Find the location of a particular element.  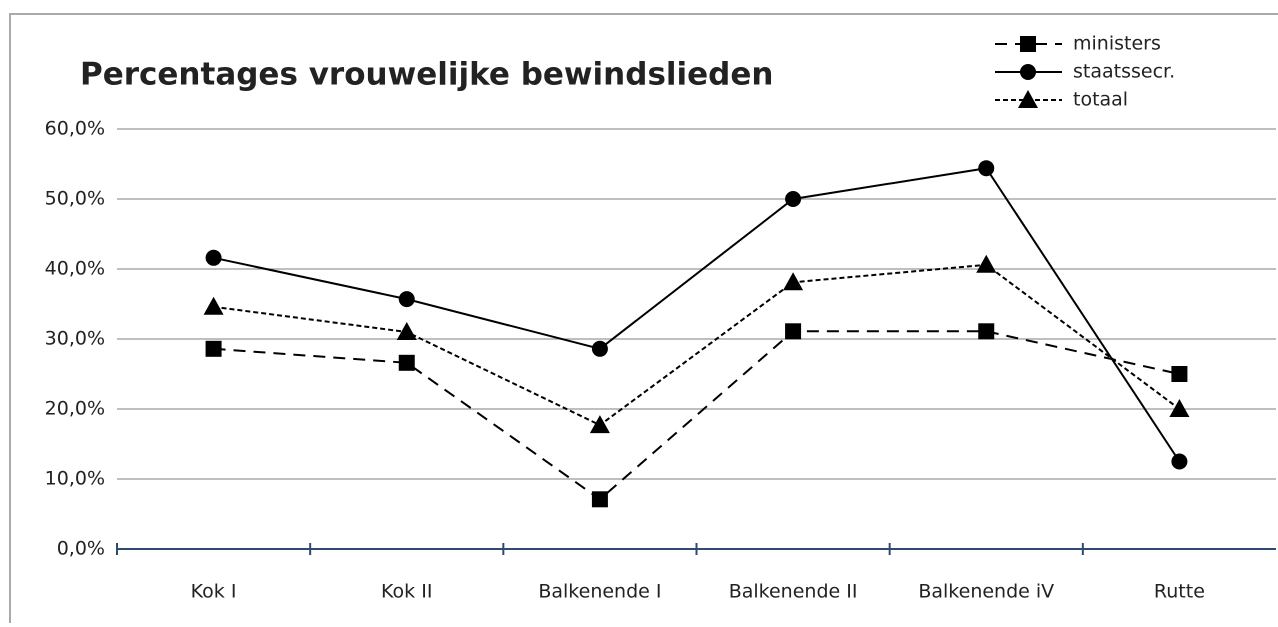

x-tick-label: Balkenende I is located at coordinates (599, 592).